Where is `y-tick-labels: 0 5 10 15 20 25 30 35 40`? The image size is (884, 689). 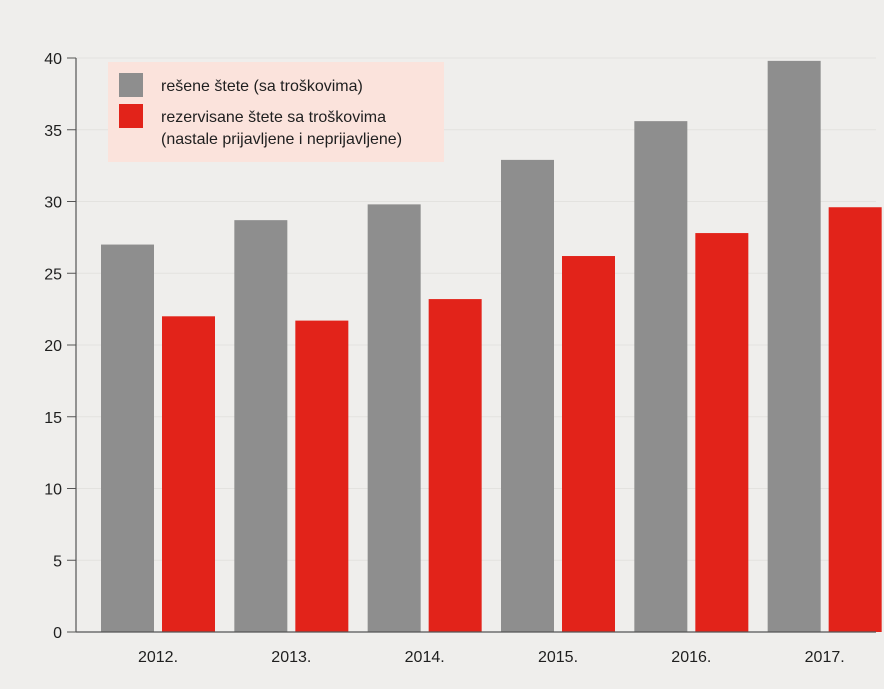
y-tick-labels: 0 5 10 15 20 25 30 35 40 is located at coordinates (53, 346).